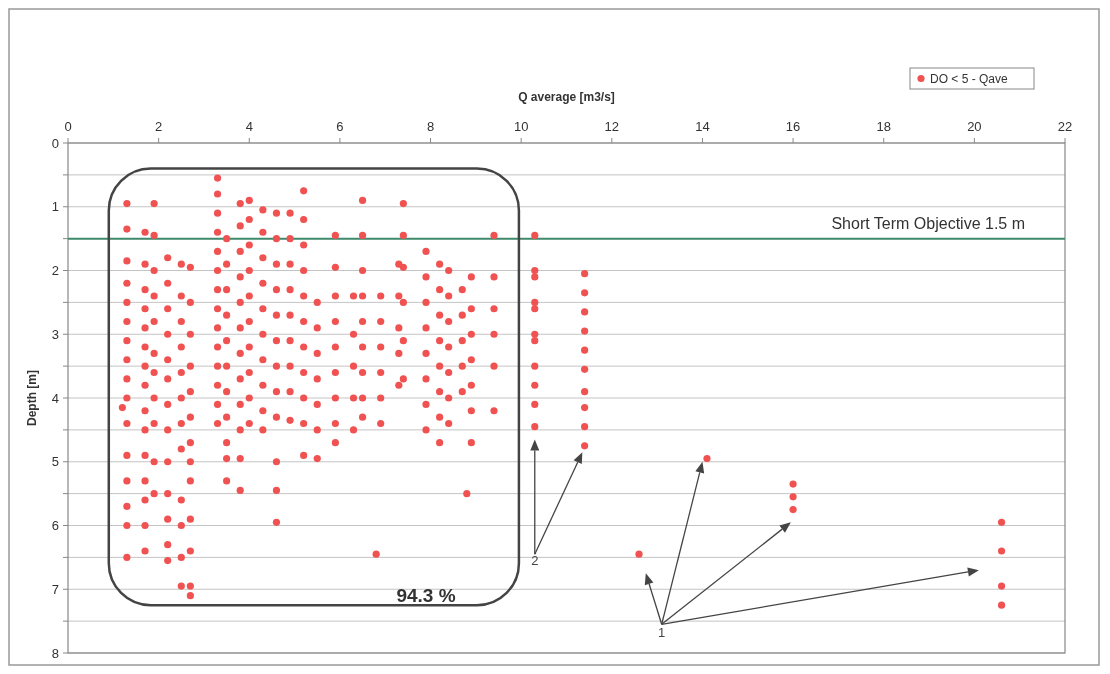 This screenshot has width=1110, height=674. Describe the element at coordinates (55, 653) in the screenshot. I see `y-tick-label: 8` at that location.